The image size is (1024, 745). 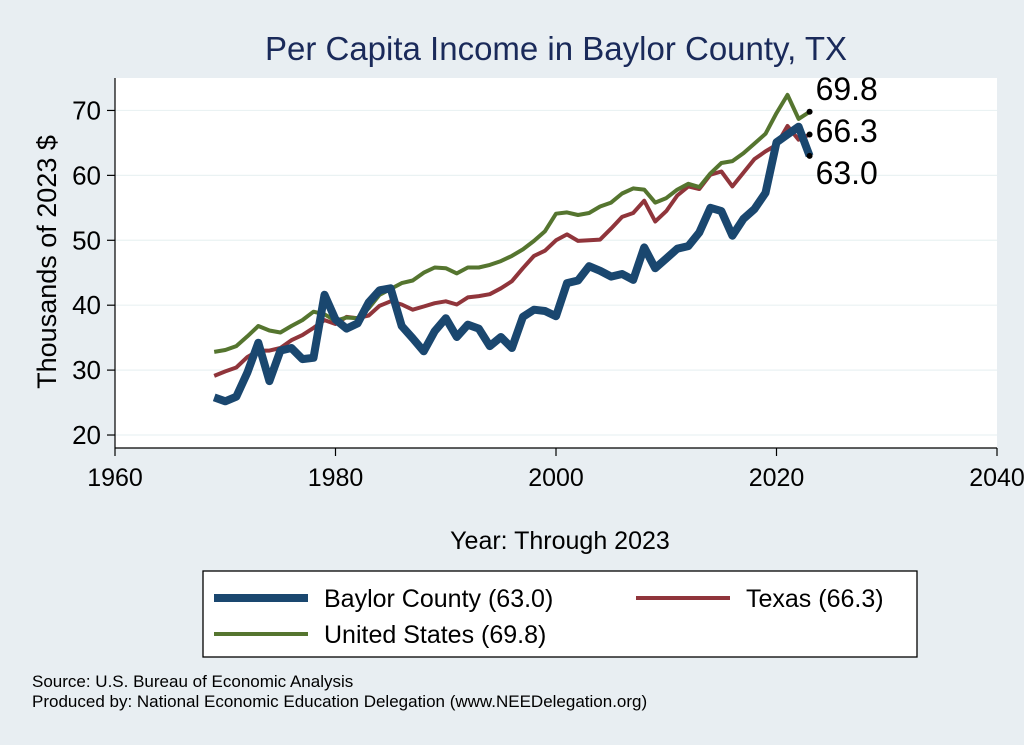 I want to click on end-label-texas: 66.3, so click(x=847, y=131).